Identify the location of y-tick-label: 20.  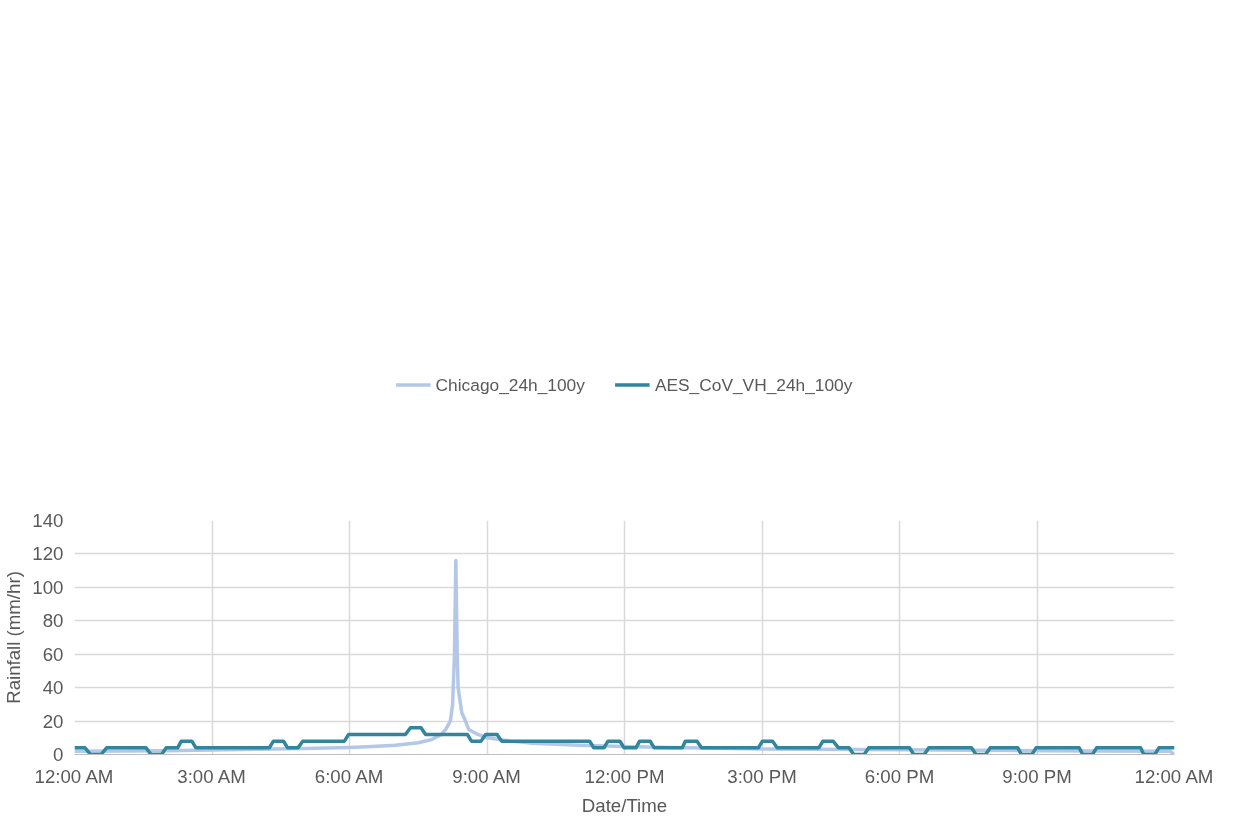
(53, 721).